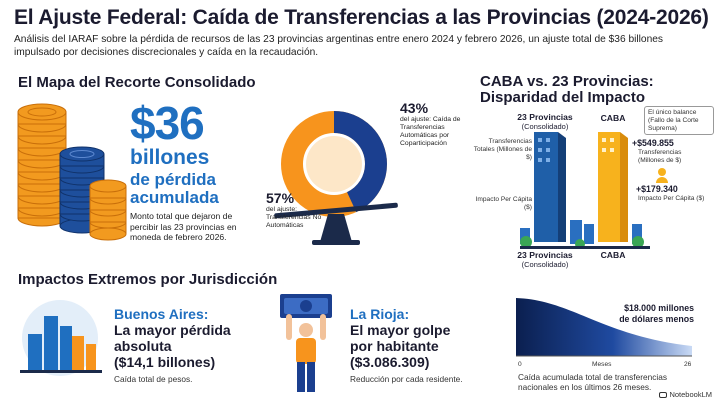  I want to click on axis-start: 0, so click(520, 364).